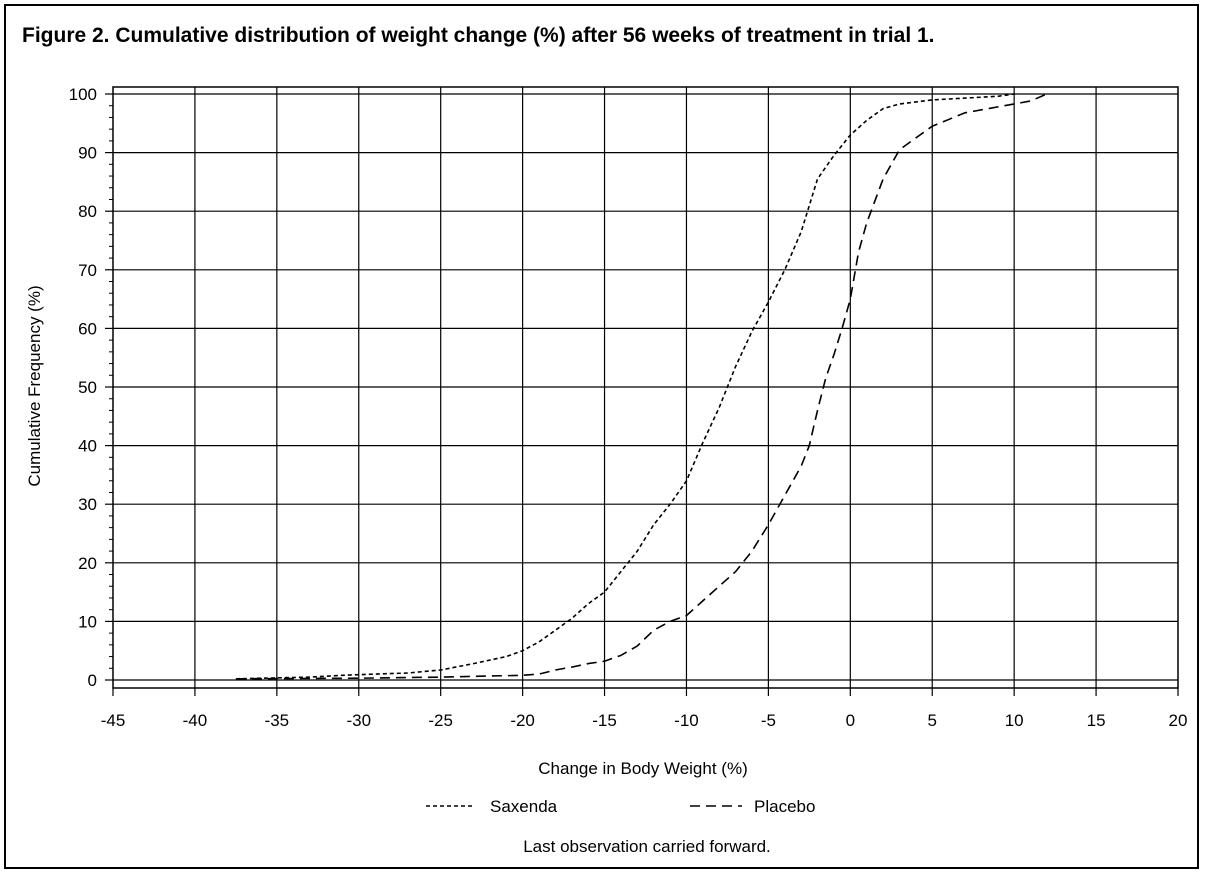 This screenshot has height=875, width=1205. What do you see at coordinates (1096, 720) in the screenshot?
I see `x-tick-label: 15` at bounding box center [1096, 720].